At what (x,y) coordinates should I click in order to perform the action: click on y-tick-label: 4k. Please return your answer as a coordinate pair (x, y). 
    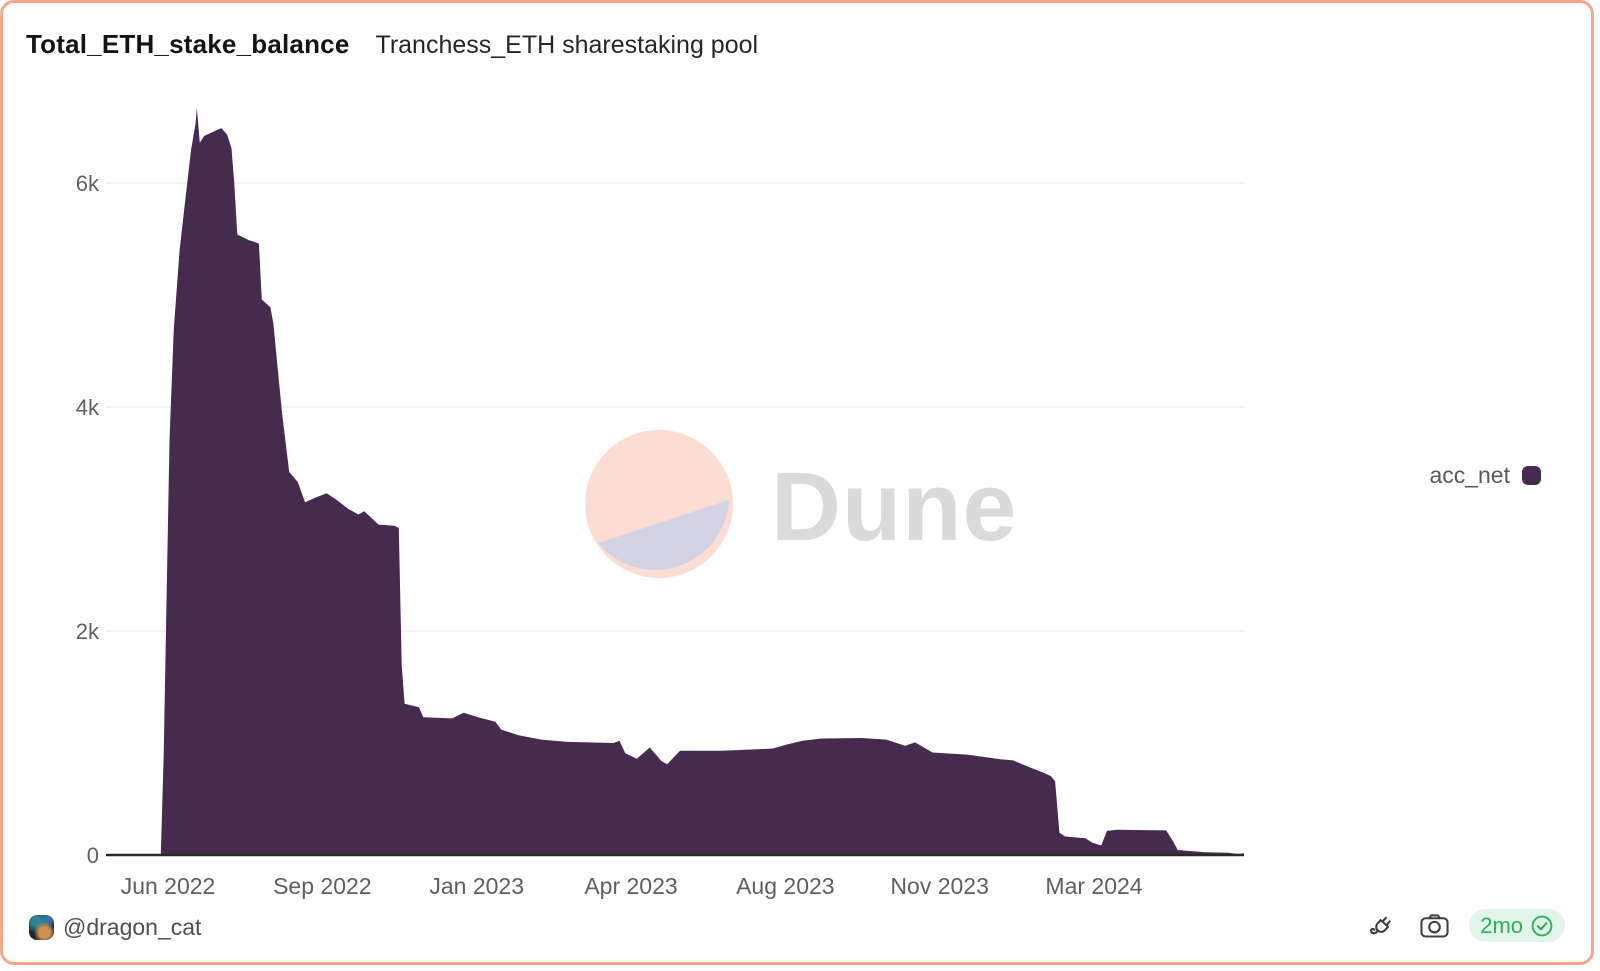
    Looking at the image, I should click on (88, 407).